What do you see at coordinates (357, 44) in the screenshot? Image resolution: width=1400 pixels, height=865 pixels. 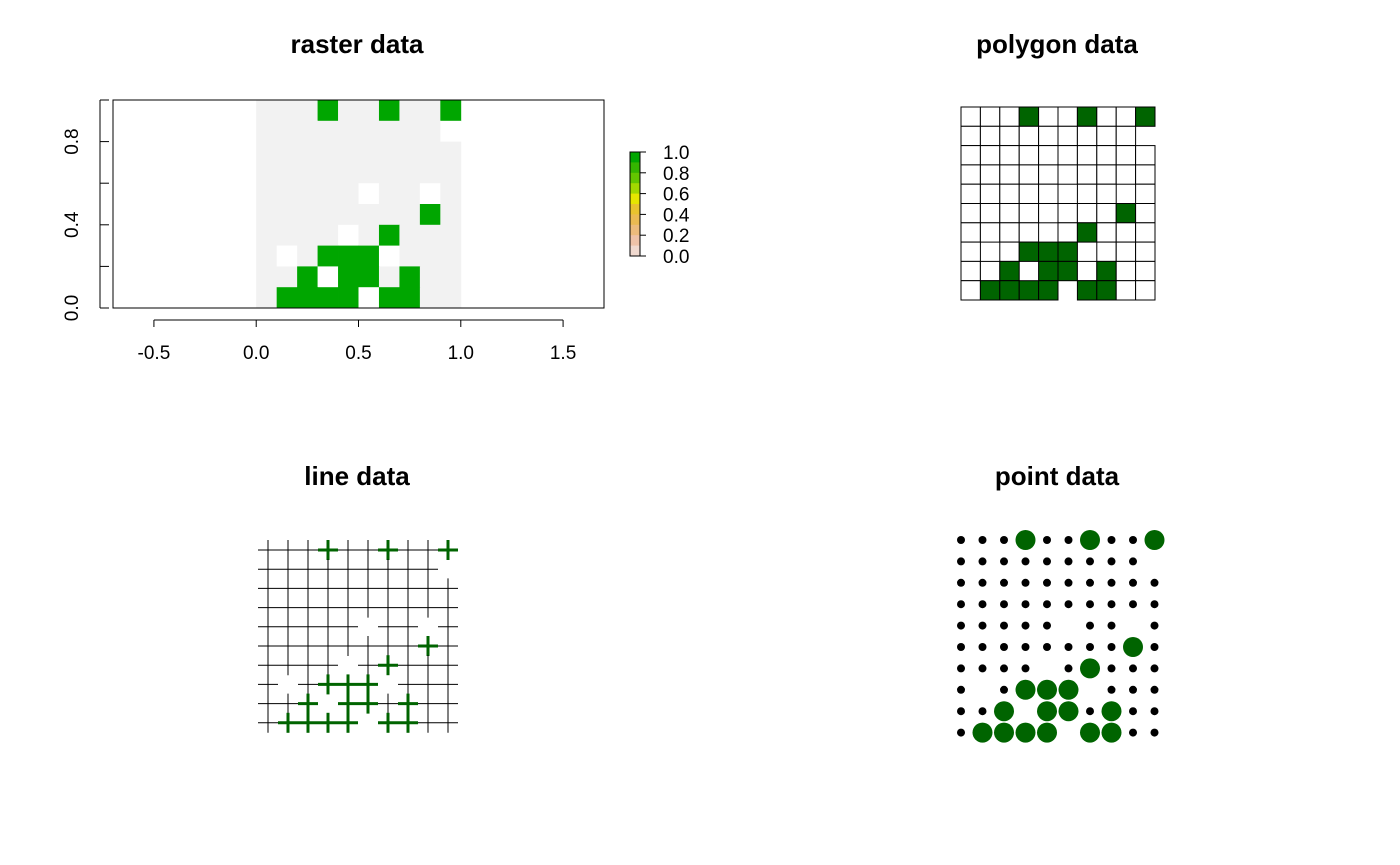 I see `raster-title: raster data` at bounding box center [357, 44].